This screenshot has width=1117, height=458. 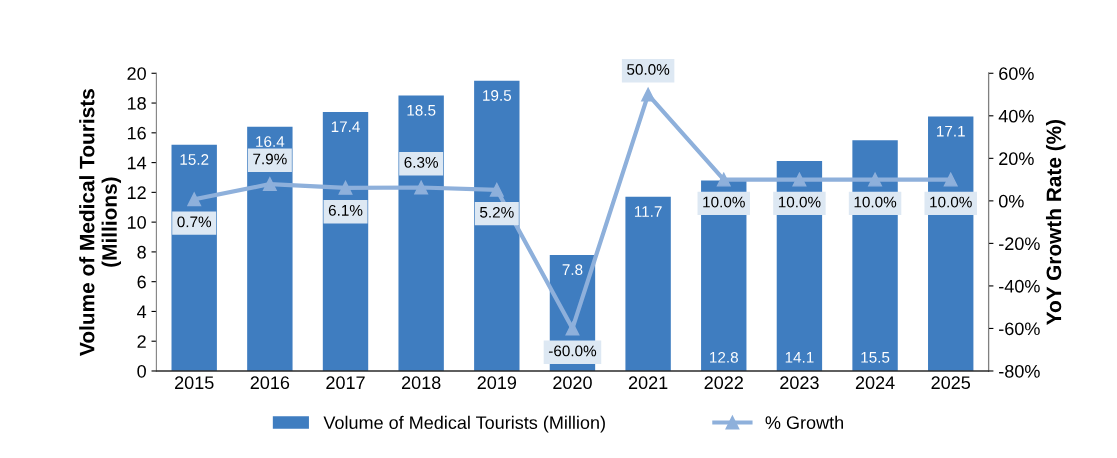 I want to click on data-label: 0.7%, so click(x=194, y=222).